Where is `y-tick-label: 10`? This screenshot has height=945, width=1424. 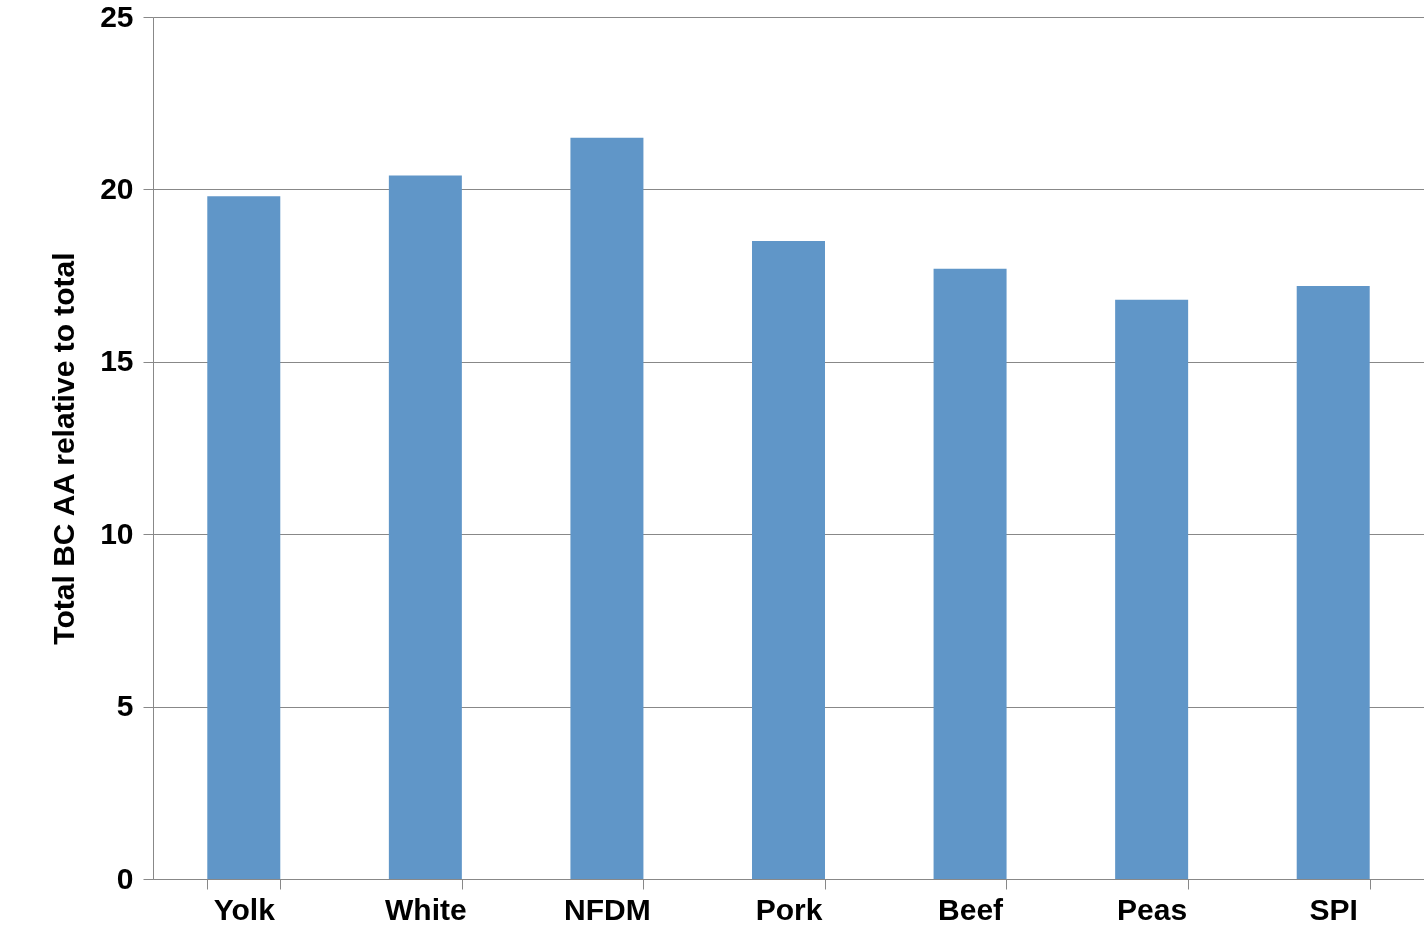
y-tick-label: 10 is located at coordinates (117, 533).